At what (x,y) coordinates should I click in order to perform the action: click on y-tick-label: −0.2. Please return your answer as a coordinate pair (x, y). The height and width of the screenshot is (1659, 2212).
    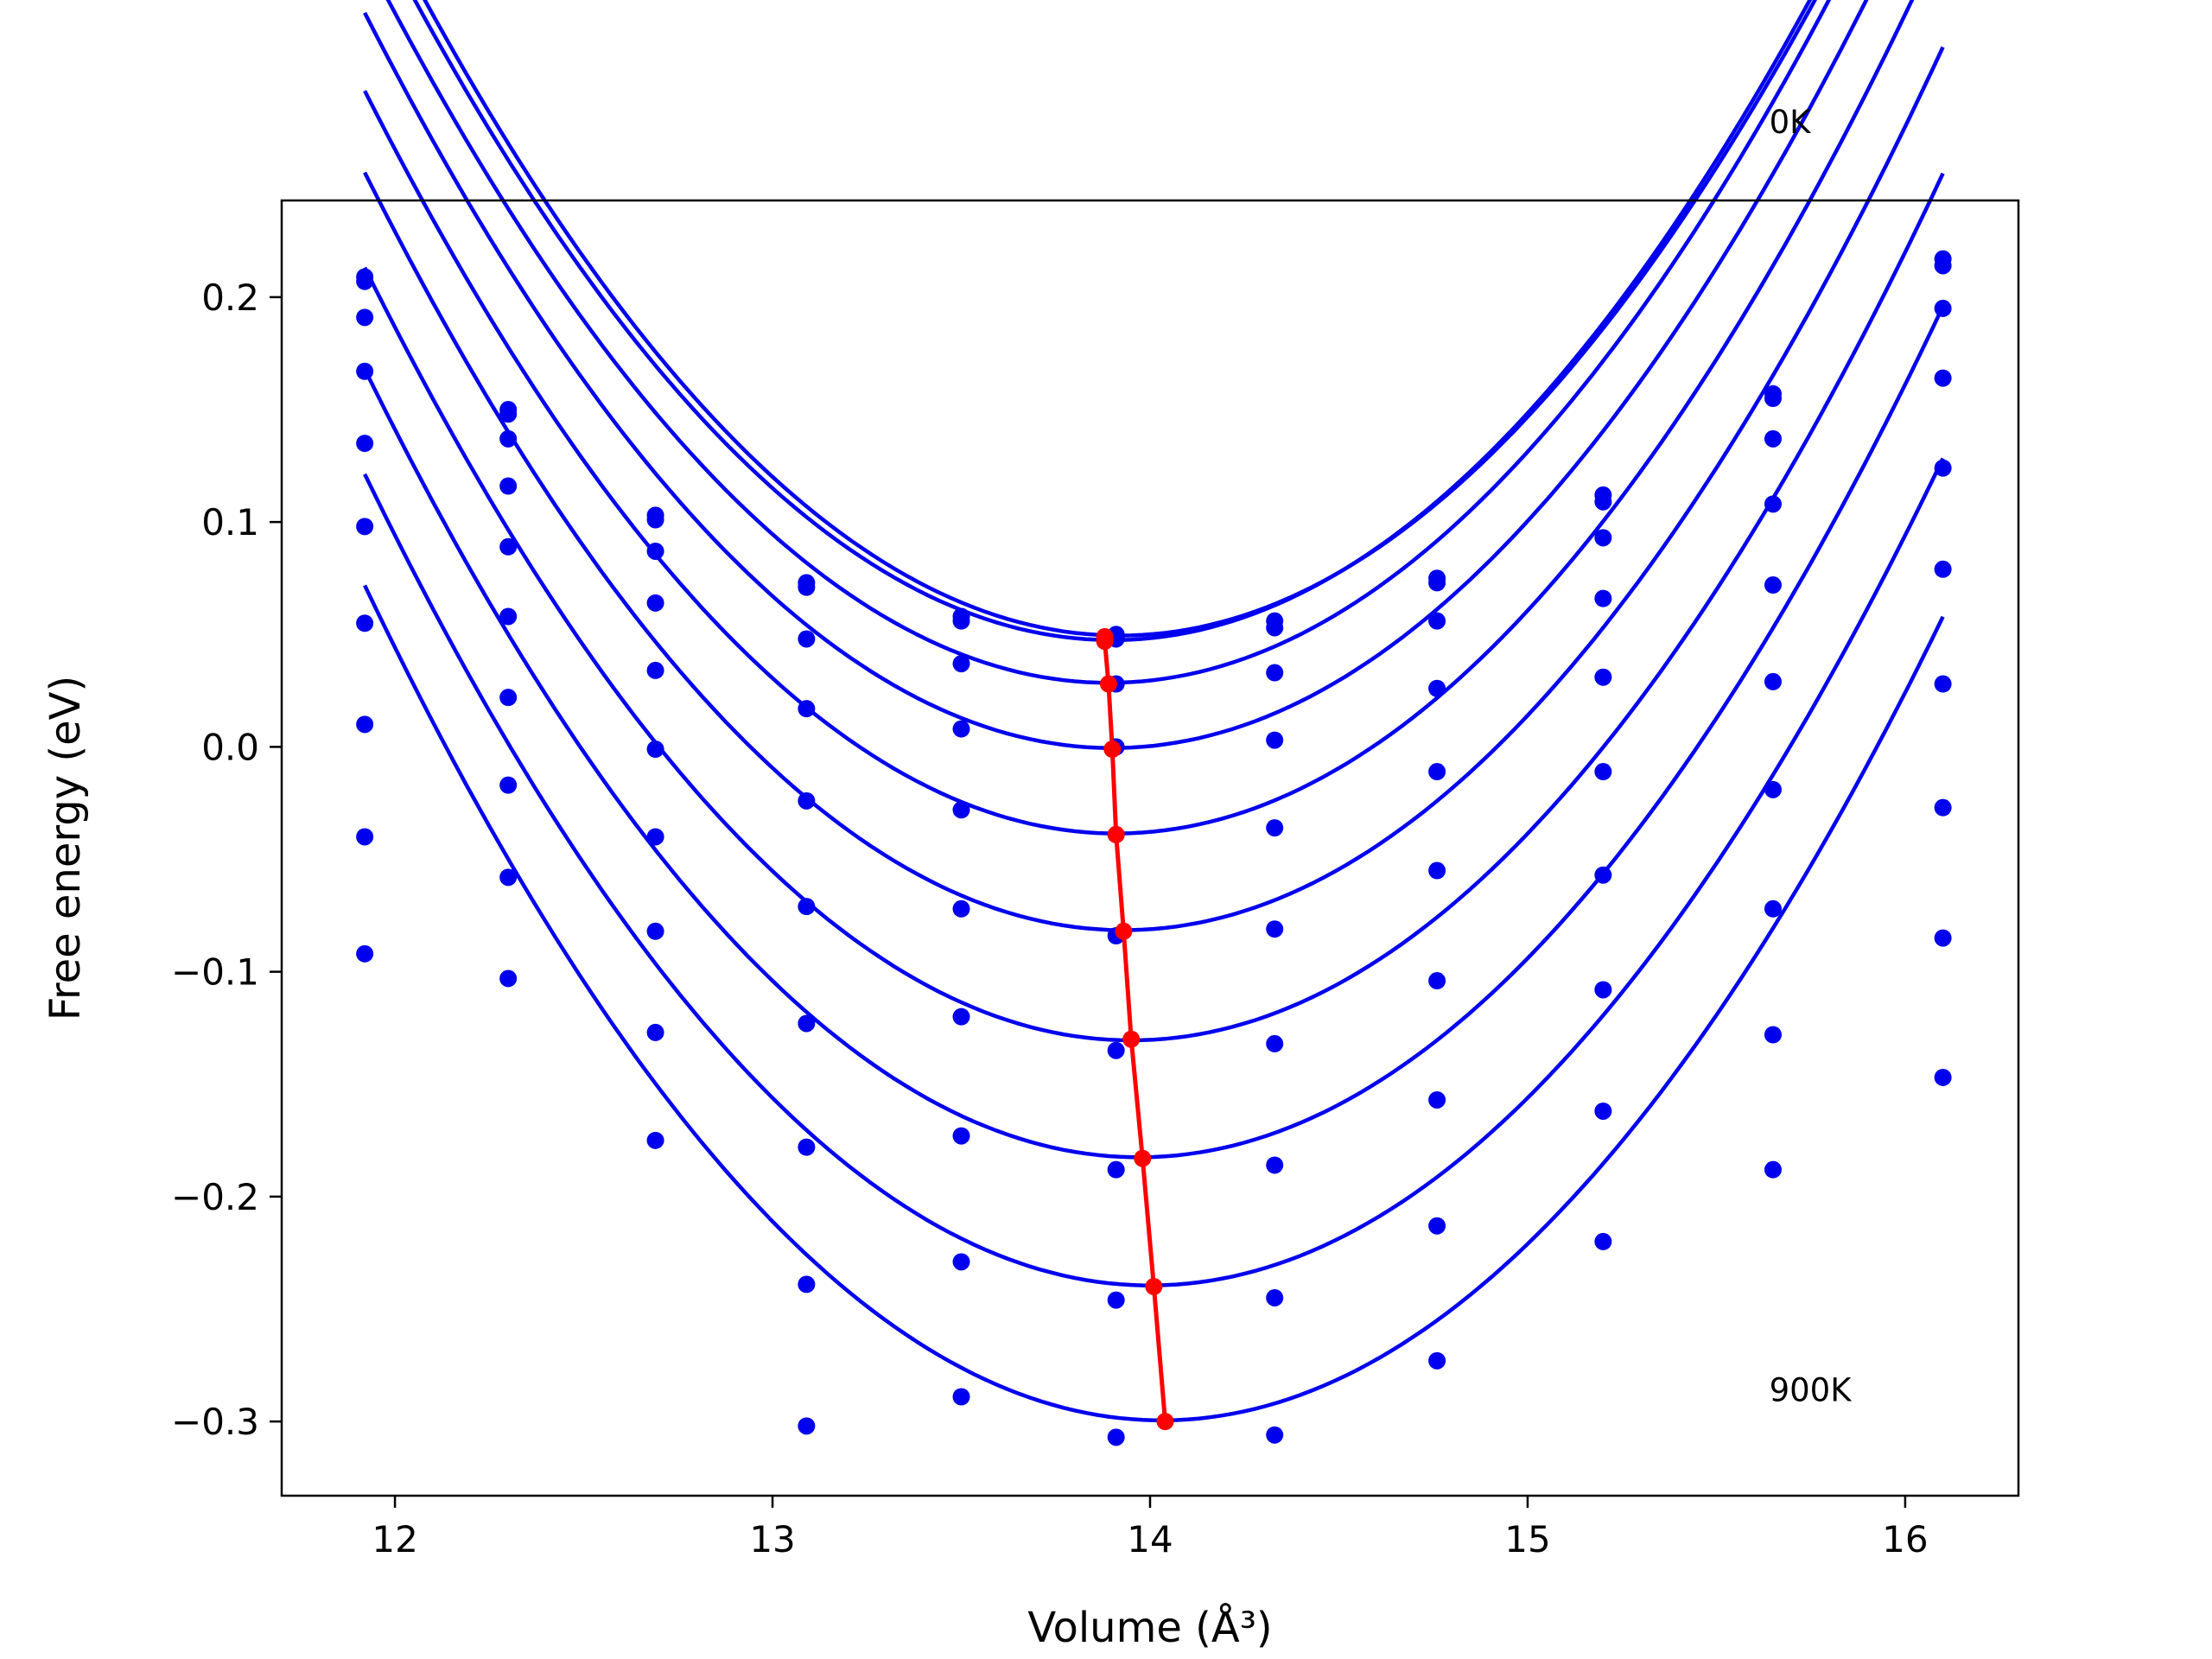
    Looking at the image, I should click on (215, 1197).